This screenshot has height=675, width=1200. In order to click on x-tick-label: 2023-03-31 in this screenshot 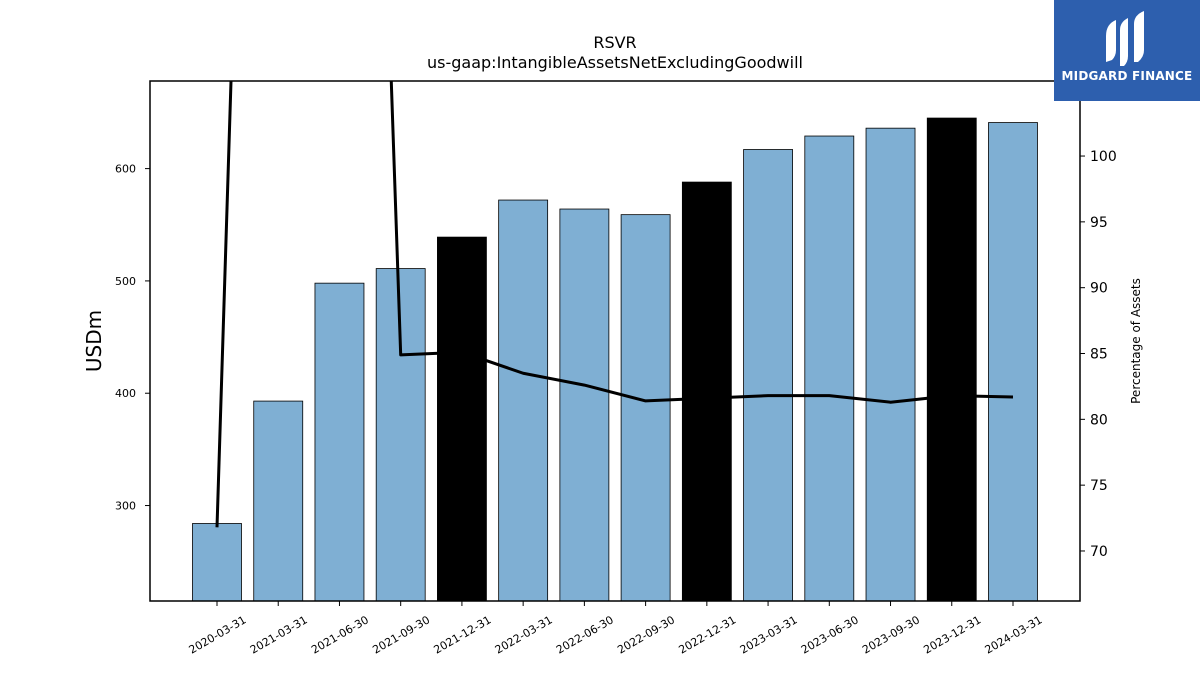, I will do `click(769, 634)`.